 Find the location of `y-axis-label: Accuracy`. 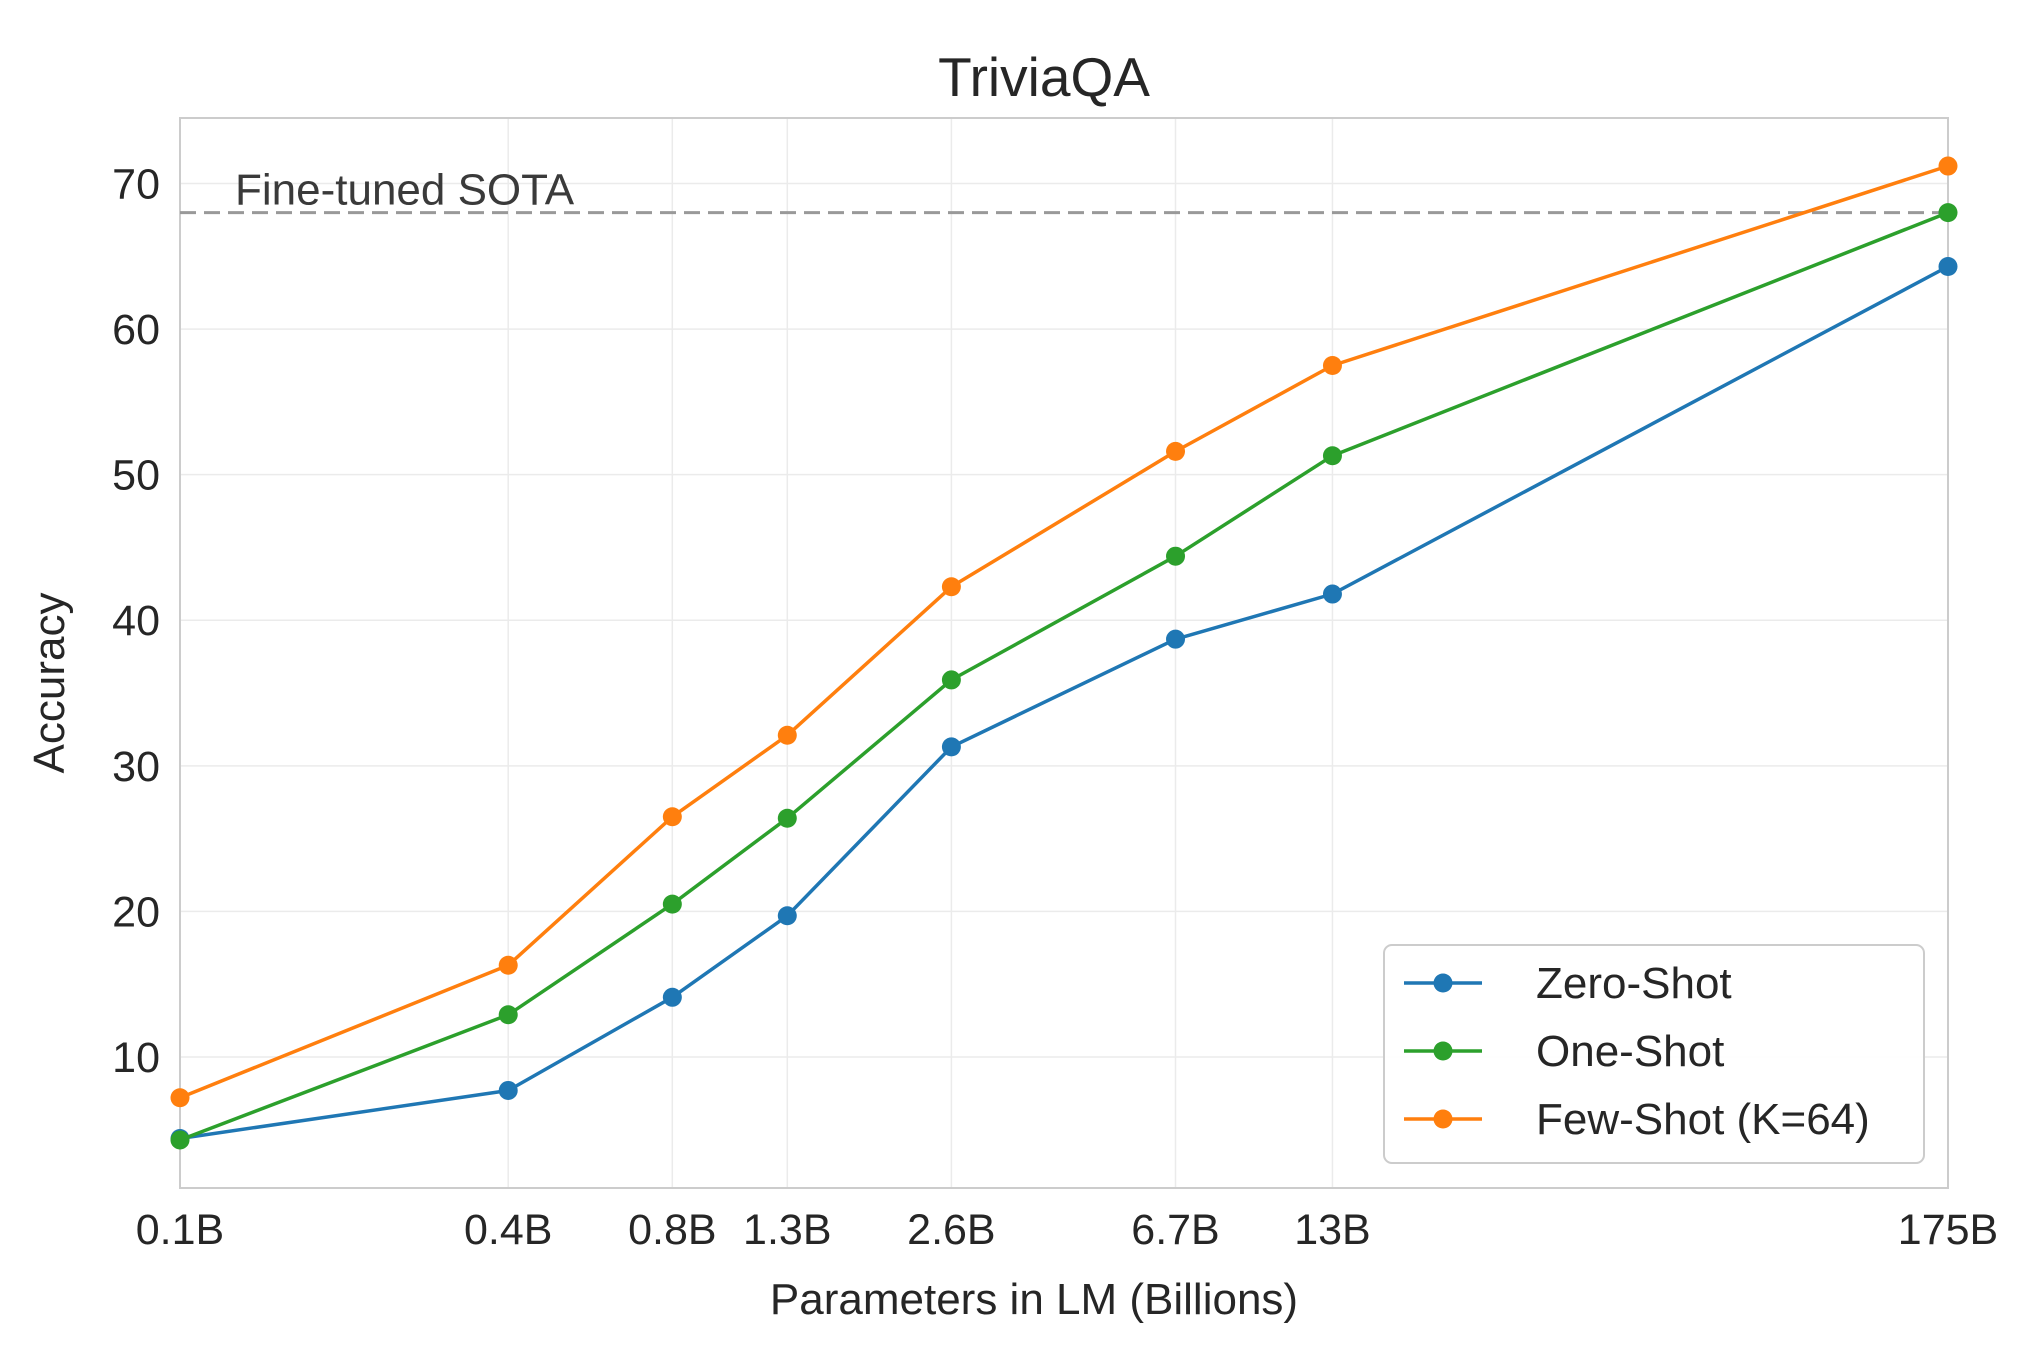

y-axis-label: Accuracy is located at coordinates (49, 683).